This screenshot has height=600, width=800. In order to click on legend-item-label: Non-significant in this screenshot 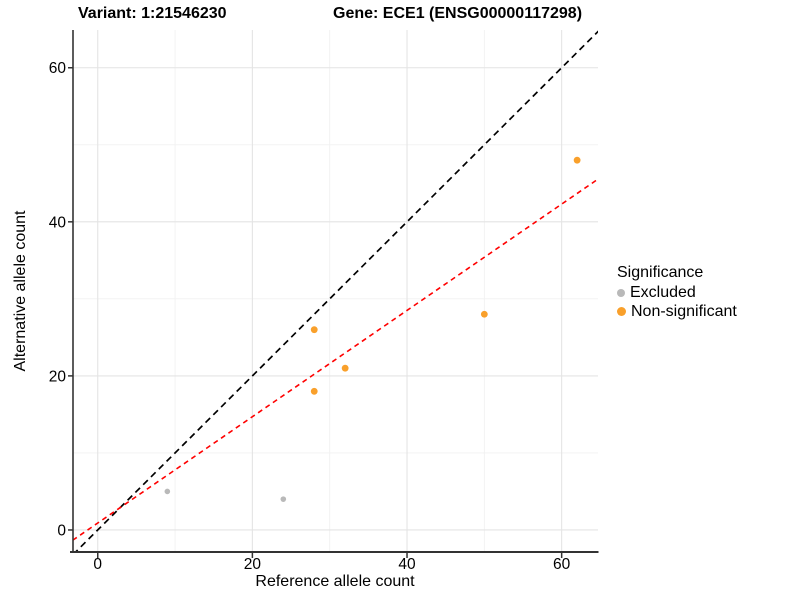, I will do `click(684, 311)`.